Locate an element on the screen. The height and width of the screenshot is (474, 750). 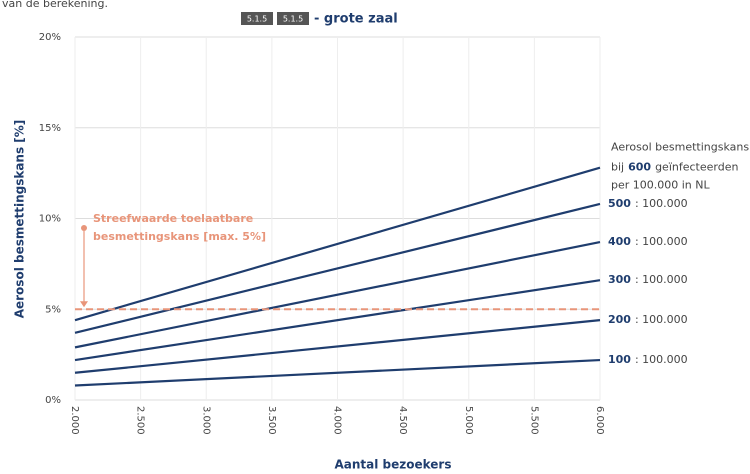
legend-entry: 300 : 100.000 is located at coordinates (648, 279).